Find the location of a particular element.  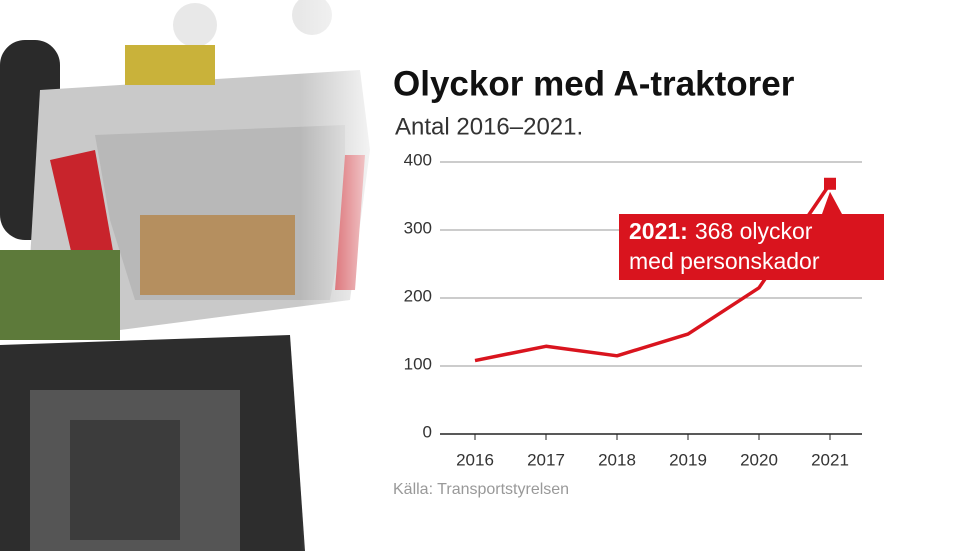

y-tick-label: 300 is located at coordinates (418, 227).